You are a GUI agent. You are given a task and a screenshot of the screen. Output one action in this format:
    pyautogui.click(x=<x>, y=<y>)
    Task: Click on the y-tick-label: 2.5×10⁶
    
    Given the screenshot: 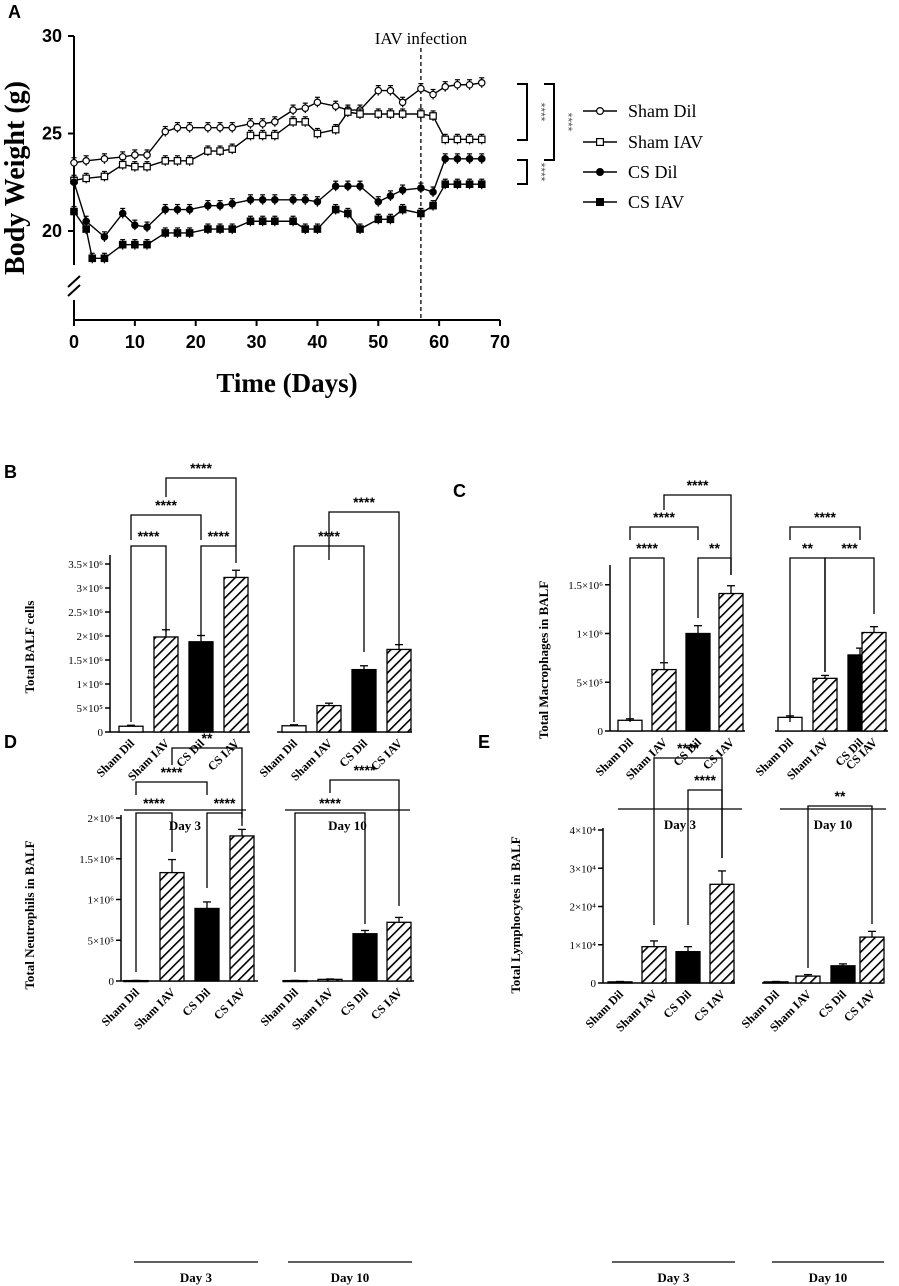 What is the action you would take?
    pyautogui.click(x=85, y=613)
    